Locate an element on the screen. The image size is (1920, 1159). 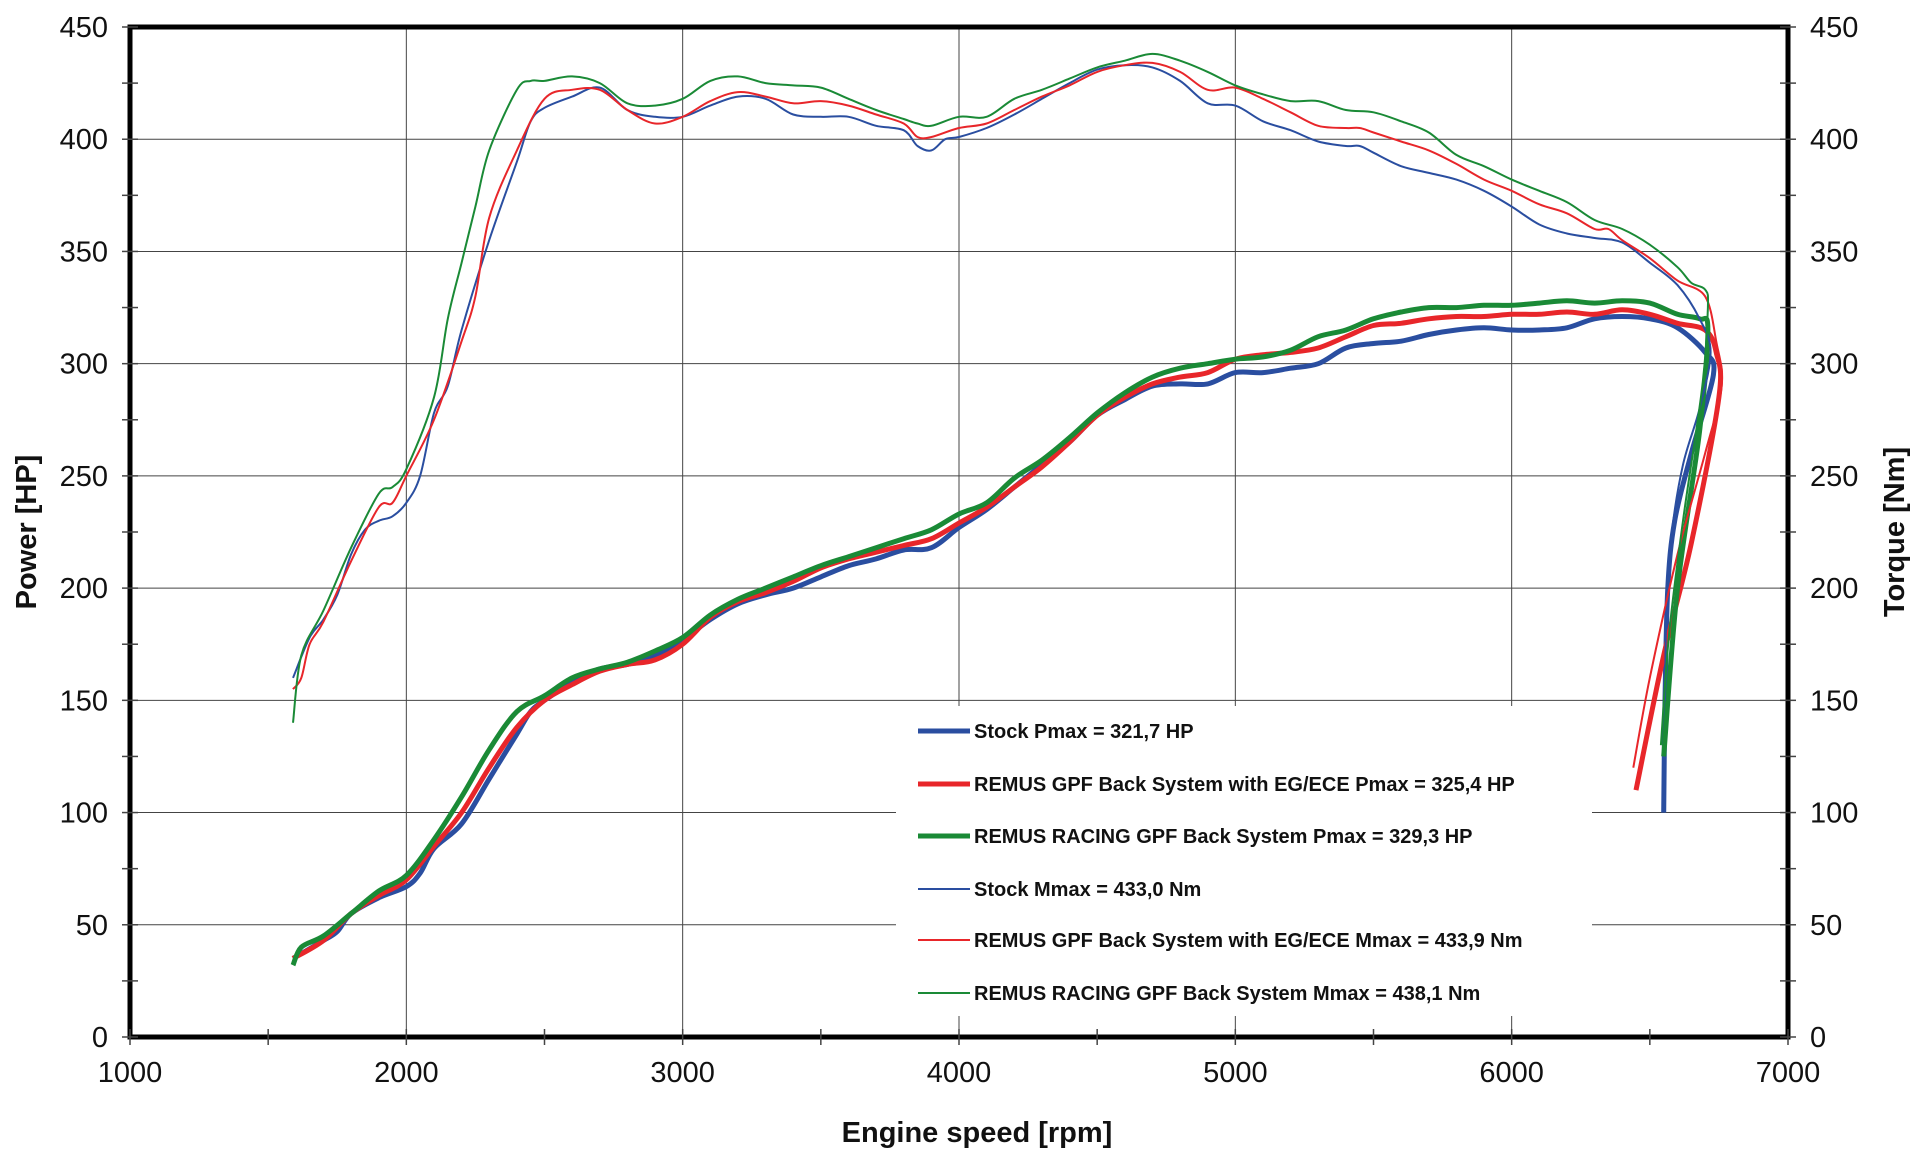
y-tick-label: 50 is located at coordinates (92, 926).